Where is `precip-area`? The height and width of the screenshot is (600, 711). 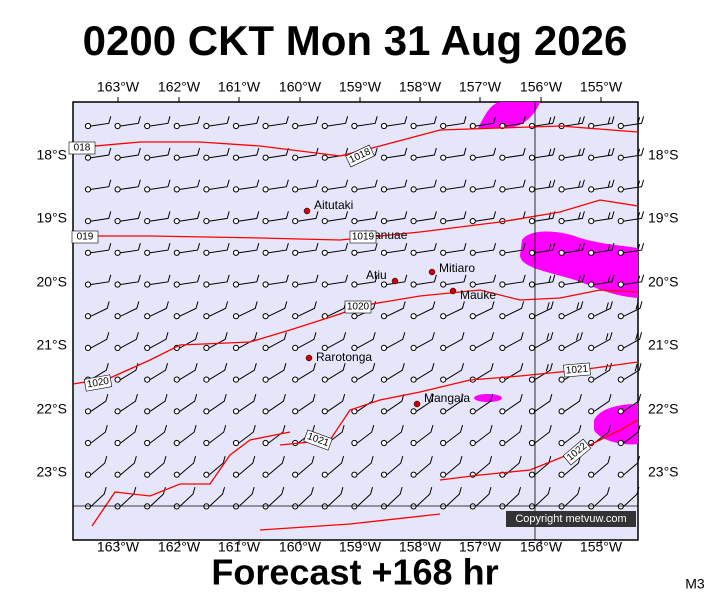 precip-area is located at coordinates (488, 398).